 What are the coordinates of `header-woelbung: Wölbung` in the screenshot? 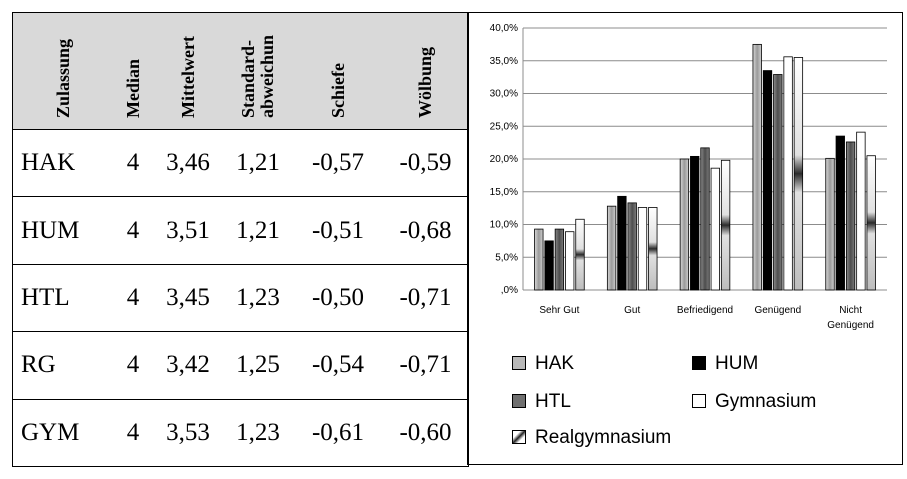 It's located at (426, 71).